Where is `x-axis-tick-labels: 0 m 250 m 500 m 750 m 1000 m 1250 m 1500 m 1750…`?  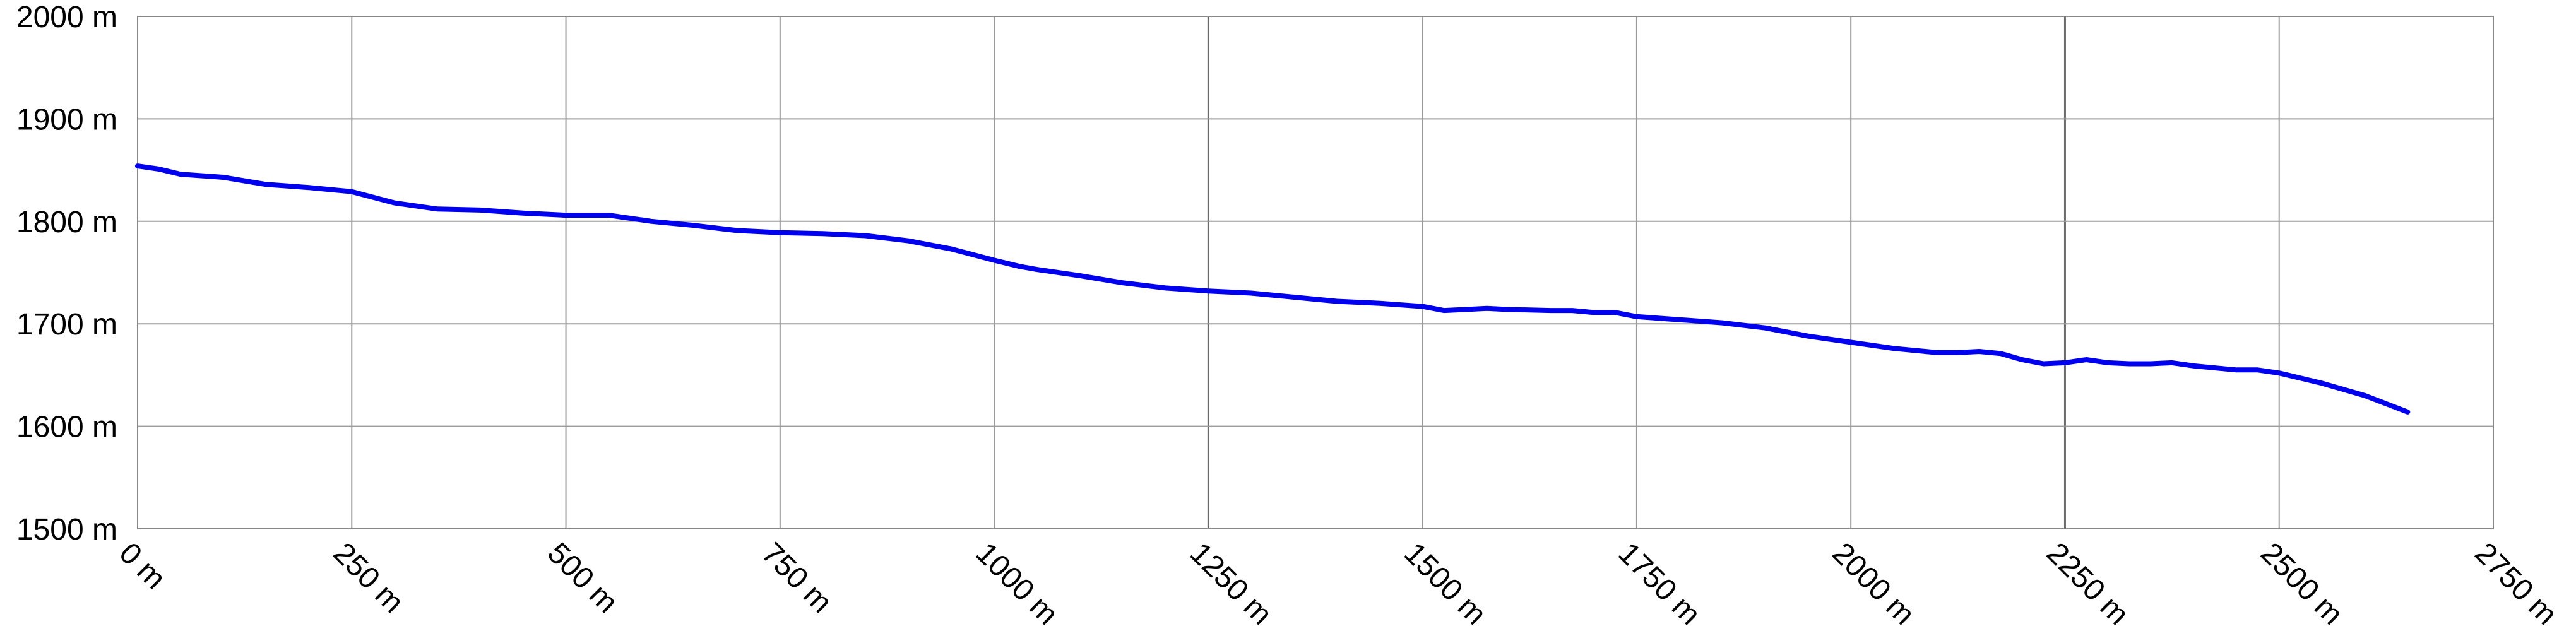
x-axis-tick-labels: 0 m 250 m 500 m 750 m 1000 m 1250 m 1500 m 1750… is located at coordinates (1338, 583).